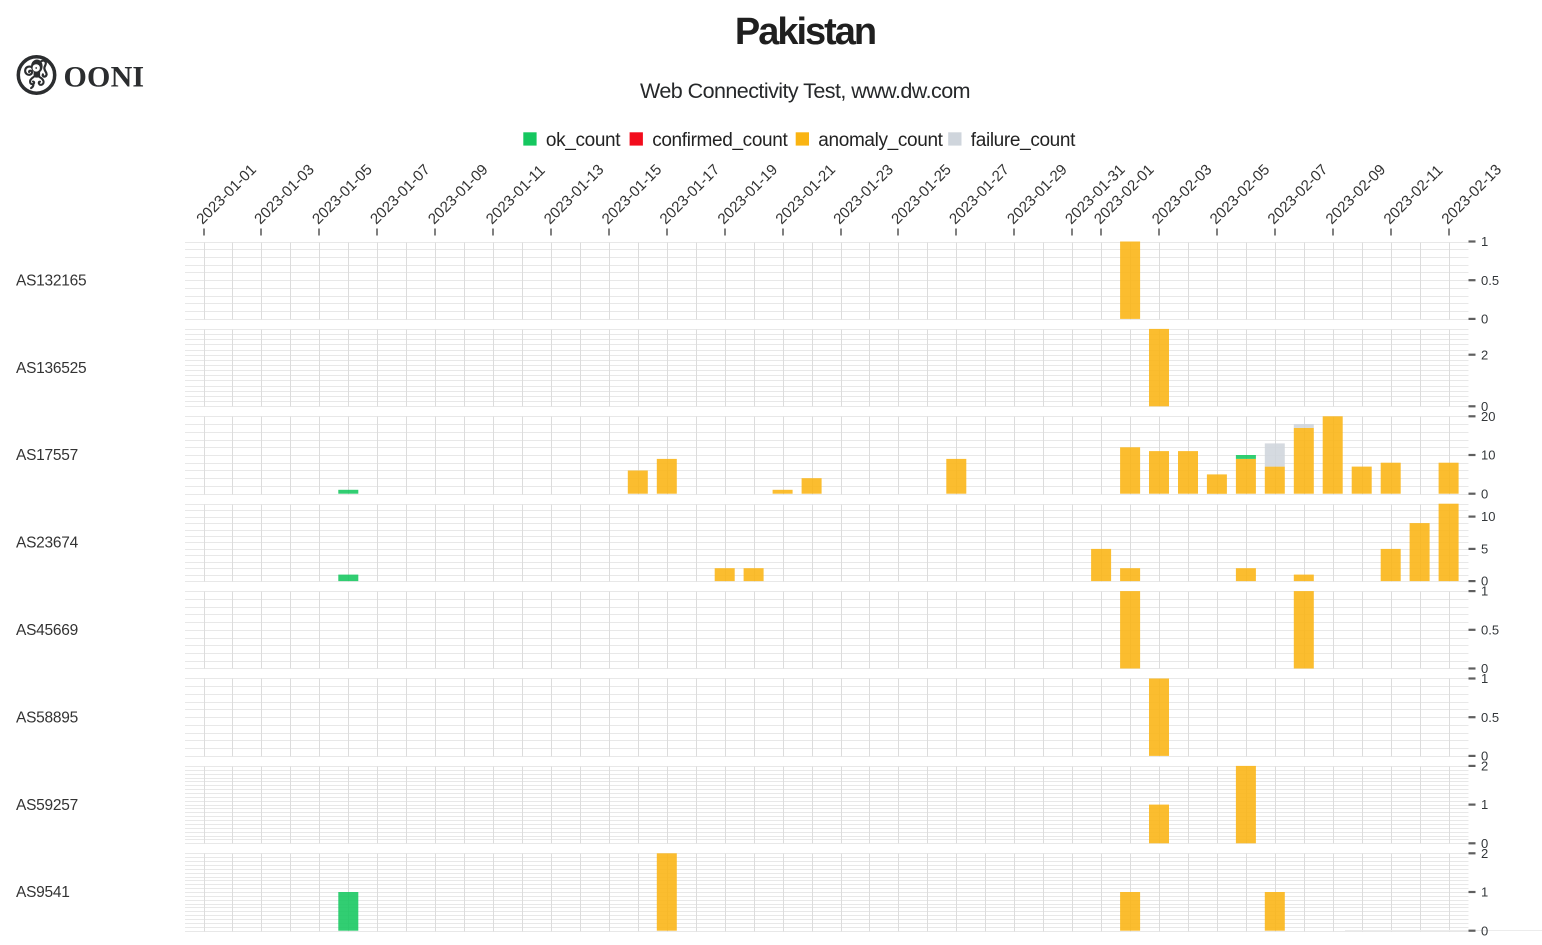 The image size is (1542, 945). Describe the element at coordinates (574, 194) in the screenshot. I see `svg-text: 2023-01-13` at that location.